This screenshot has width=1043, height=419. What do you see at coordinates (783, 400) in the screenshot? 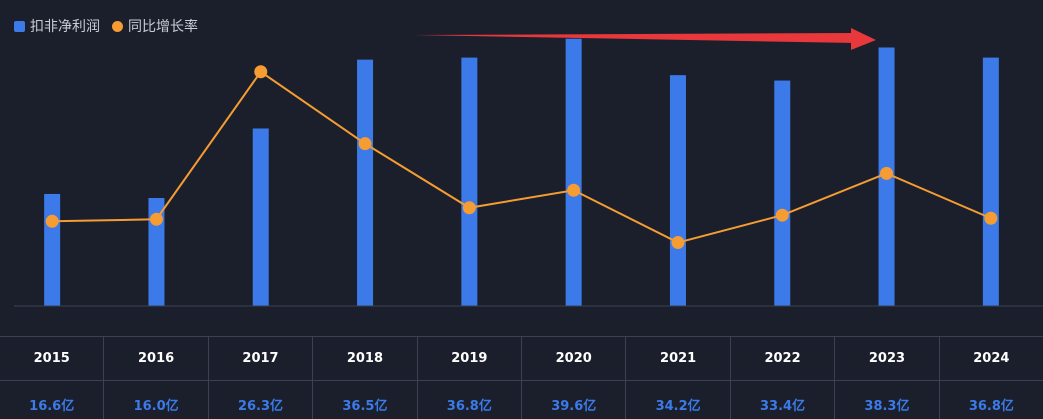
I see `value-cell: 33.4亿` at bounding box center [783, 400].